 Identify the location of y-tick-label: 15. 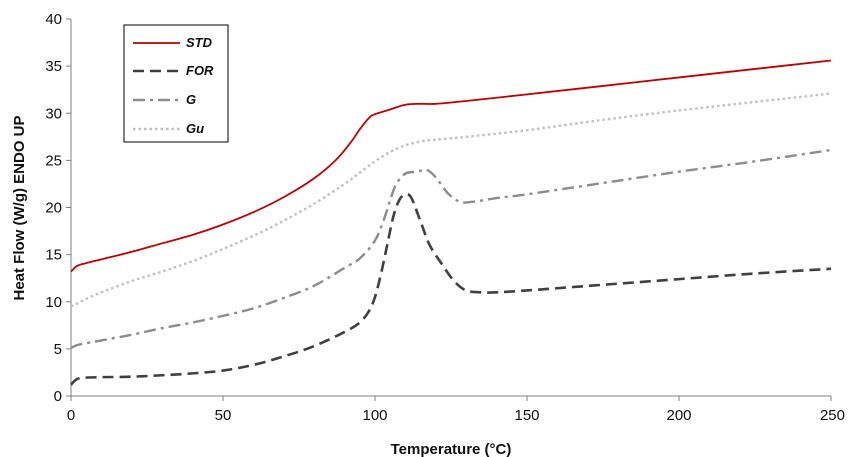
(53, 255).